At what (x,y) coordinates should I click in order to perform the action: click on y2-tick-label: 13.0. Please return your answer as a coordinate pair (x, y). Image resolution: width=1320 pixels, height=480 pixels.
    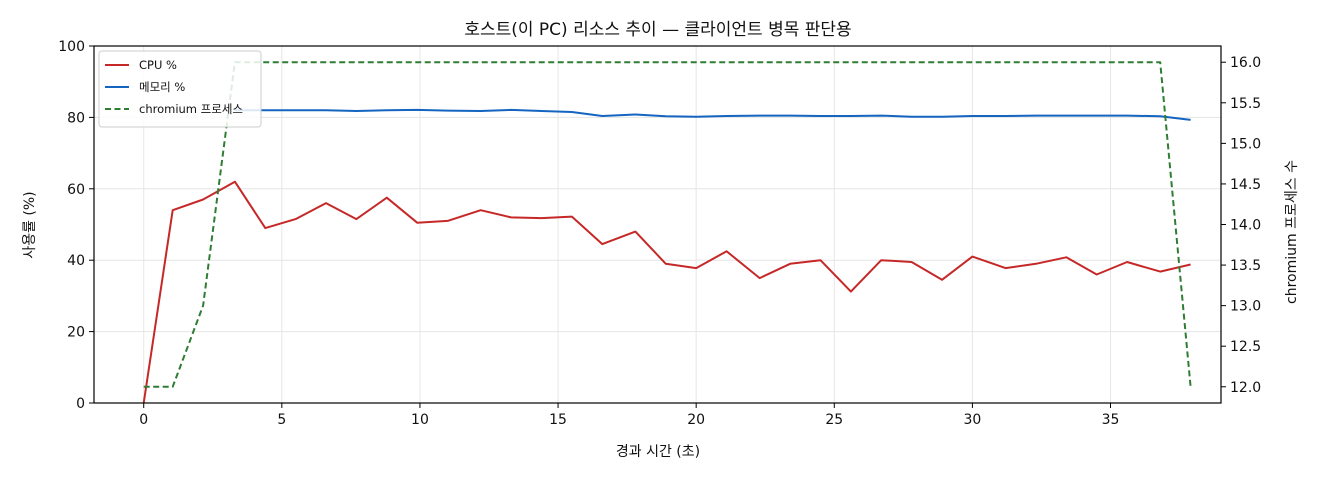
    Looking at the image, I should click on (1245, 307).